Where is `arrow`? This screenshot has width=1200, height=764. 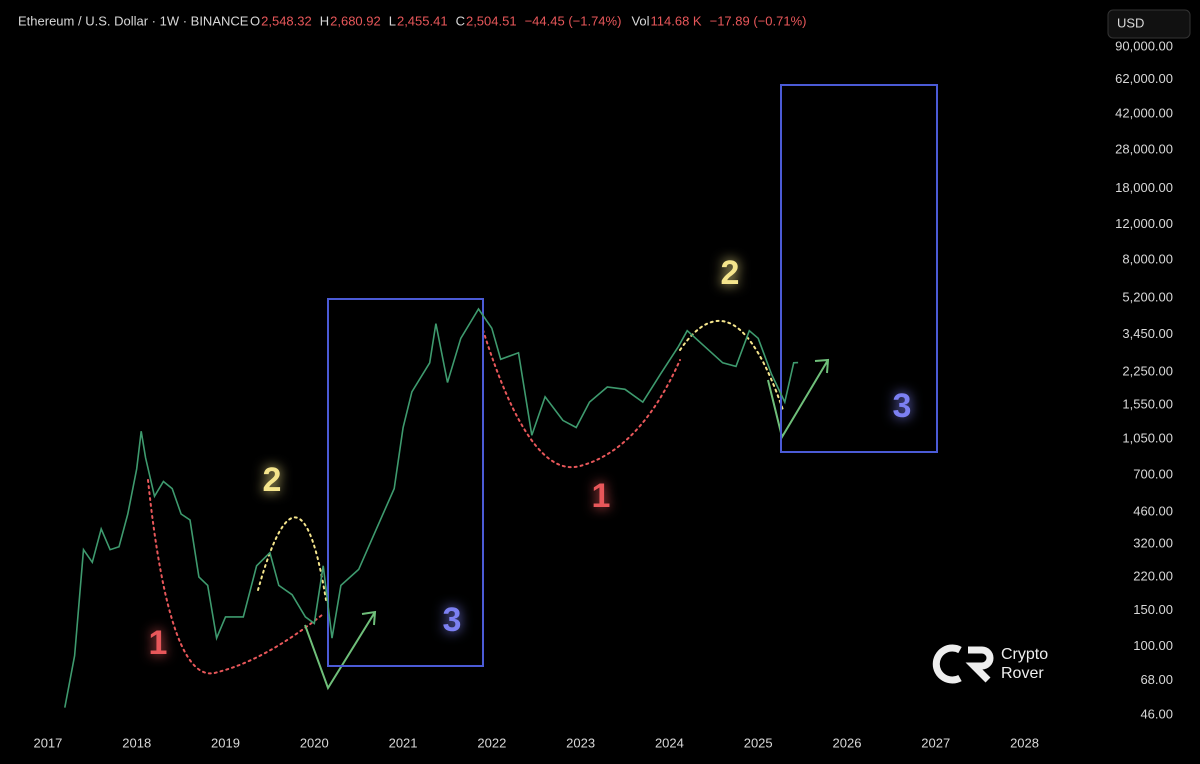 arrow is located at coordinates (340, 650).